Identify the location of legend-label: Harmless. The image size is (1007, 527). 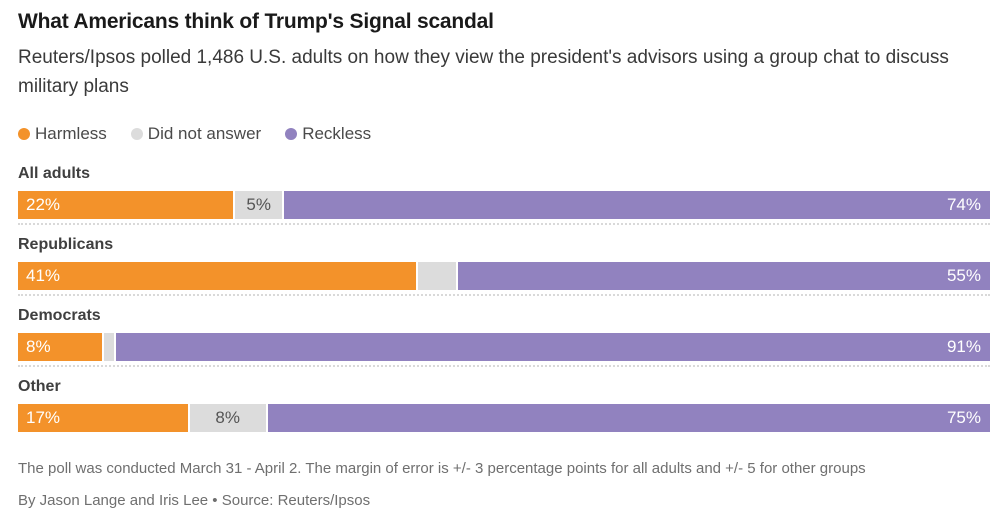
(71, 133).